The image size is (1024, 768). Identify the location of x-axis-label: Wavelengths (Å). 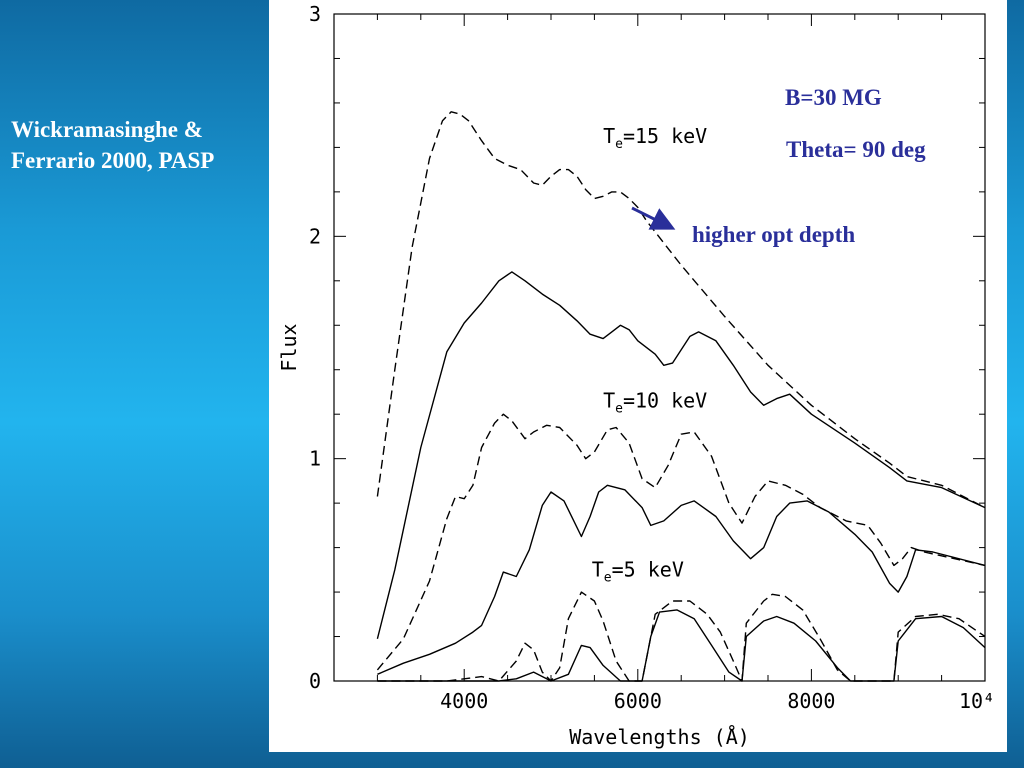
(659, 737).